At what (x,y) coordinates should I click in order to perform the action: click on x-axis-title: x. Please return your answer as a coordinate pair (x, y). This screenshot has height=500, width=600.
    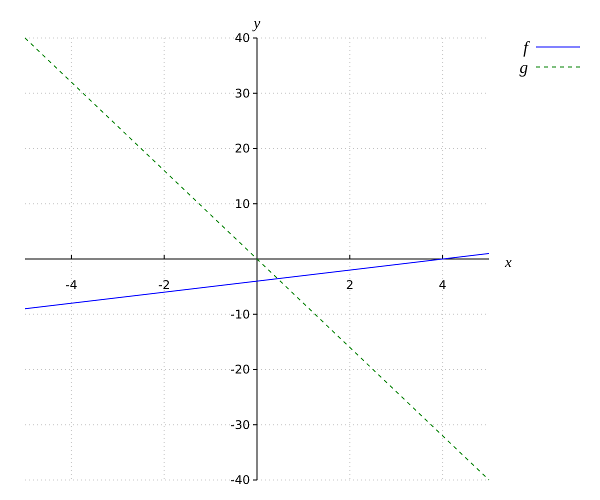
    Looking at the image, I should click on (508, 263).